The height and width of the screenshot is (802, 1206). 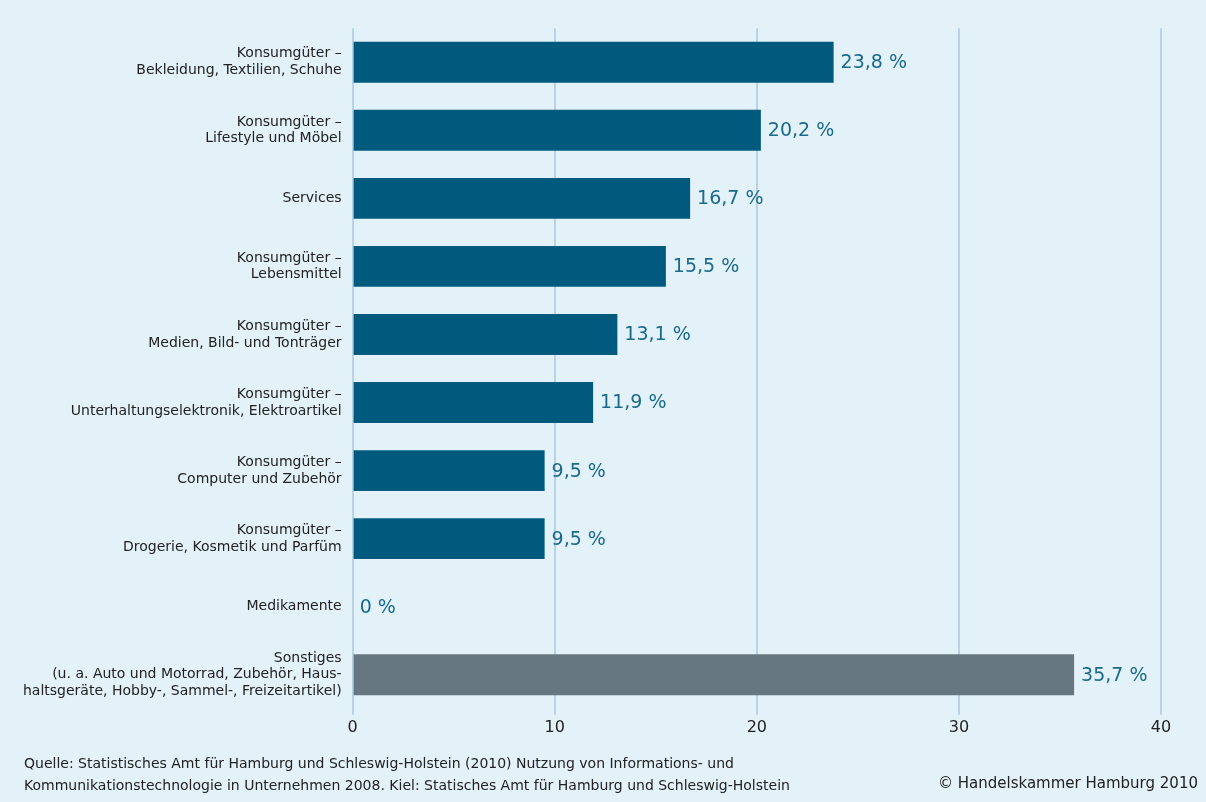 What do you see at coordinates (874, 61) in the screenshot?
I see `data-label: 23,8 %` at bounding box center [874, 61].